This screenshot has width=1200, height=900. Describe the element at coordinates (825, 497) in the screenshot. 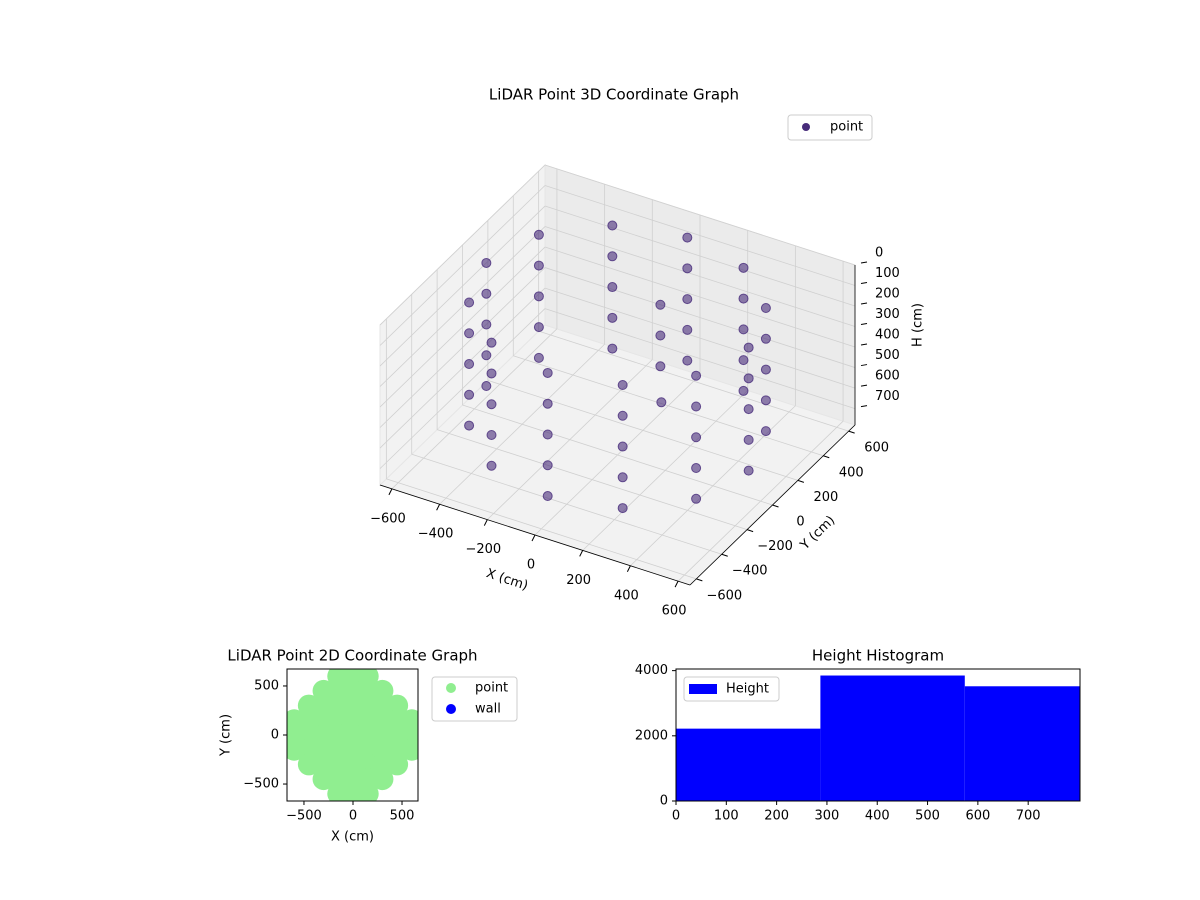

I see `y-tick-label: 200` at that location.